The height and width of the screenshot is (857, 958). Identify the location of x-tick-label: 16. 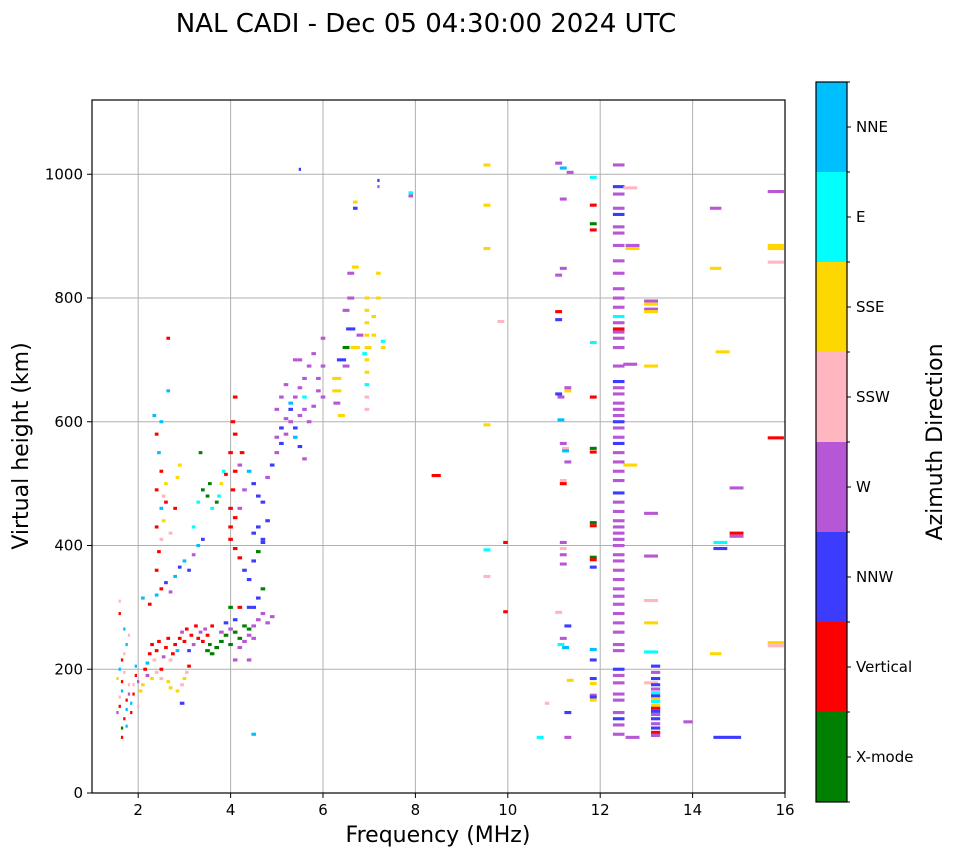
(784, 810).